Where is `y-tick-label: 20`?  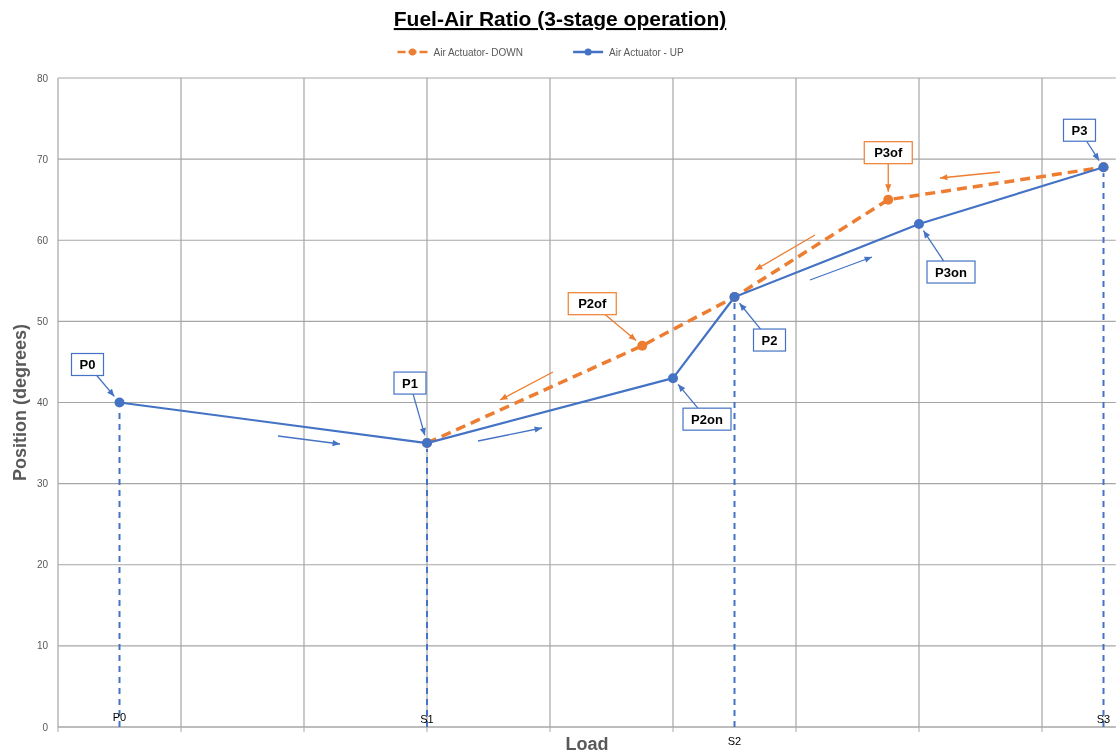
y-tick-label: 20 is located at coordinates (42, 565).